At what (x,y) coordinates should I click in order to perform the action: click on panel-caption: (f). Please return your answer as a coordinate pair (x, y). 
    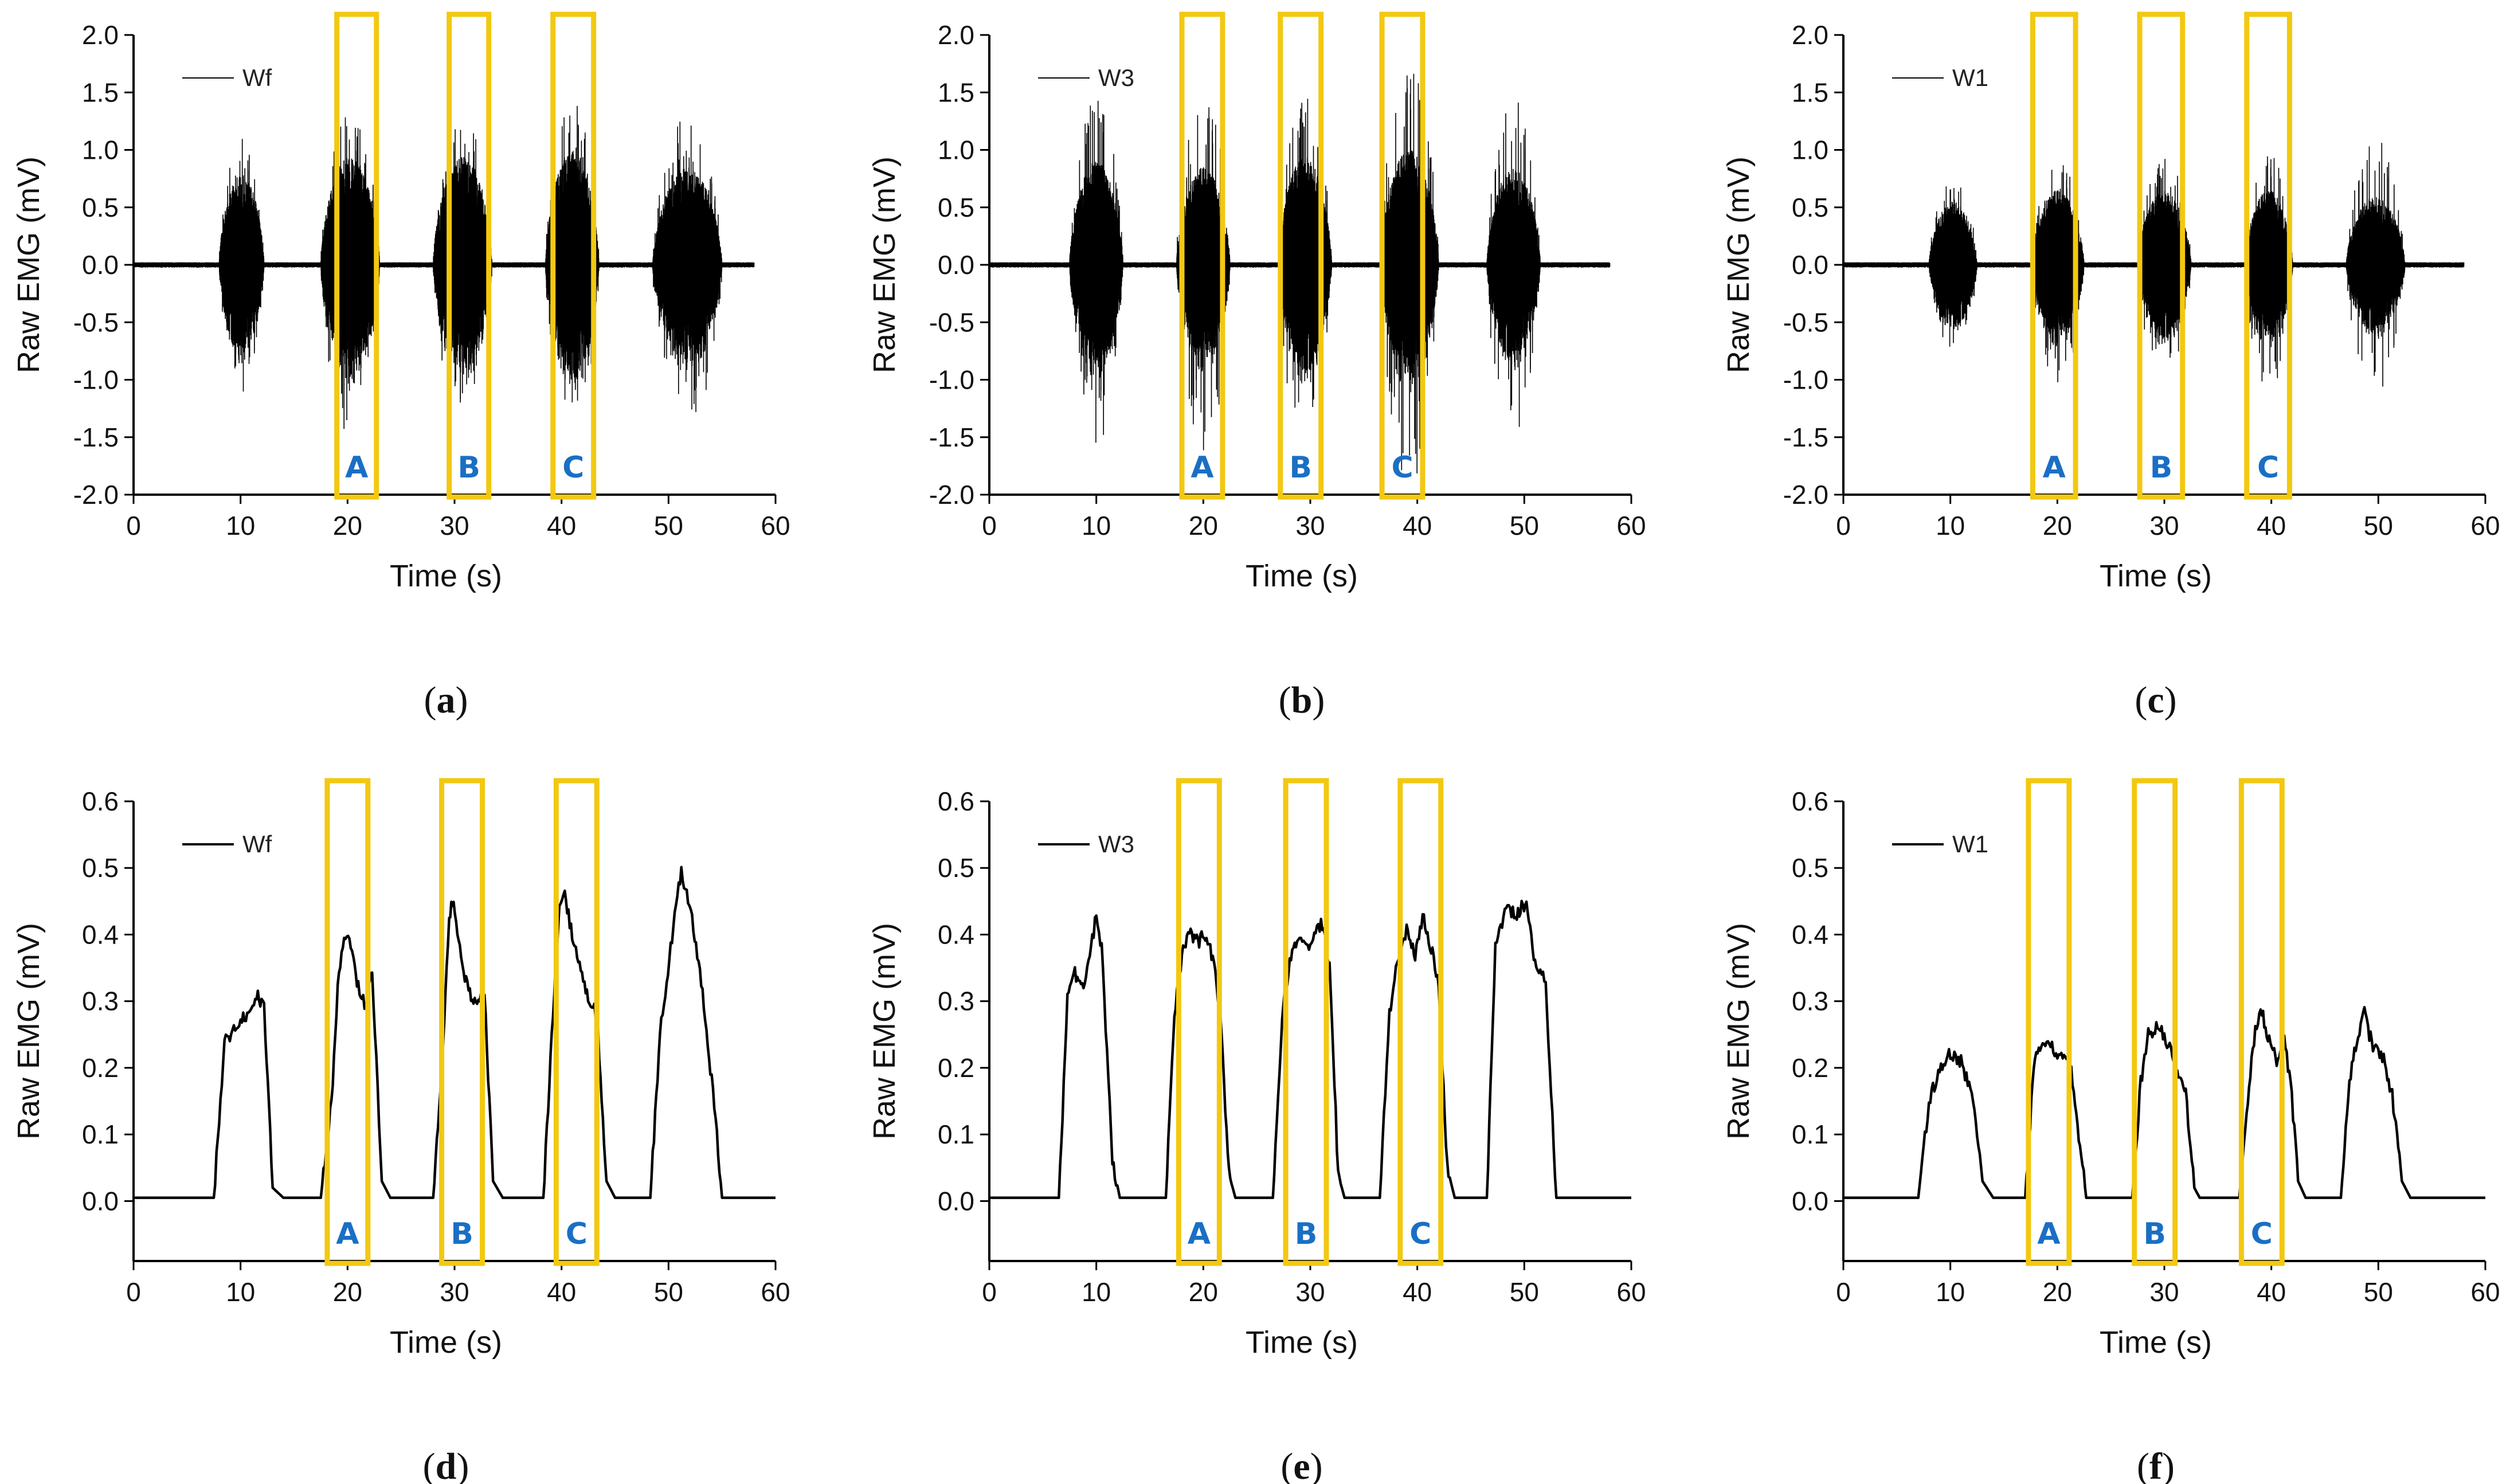
    Looking at the image, I should click on (2156, 1465).